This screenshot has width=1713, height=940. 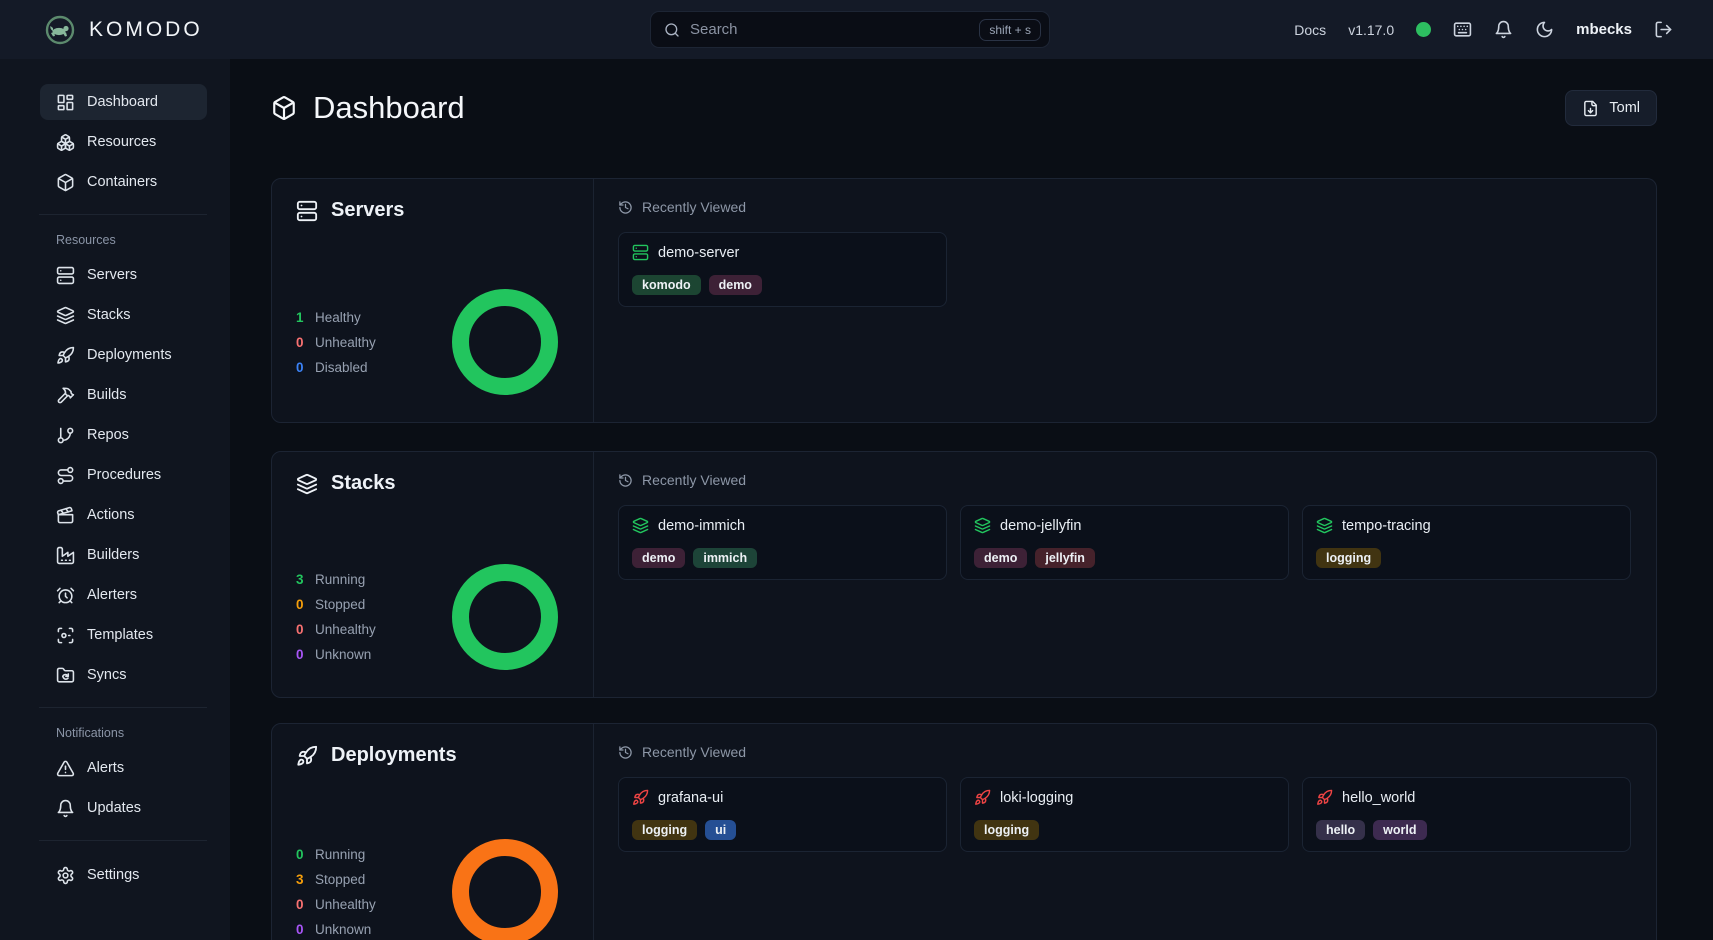 I want to click on sidebar-item-builds: Builds, so click(x=123, y=395).